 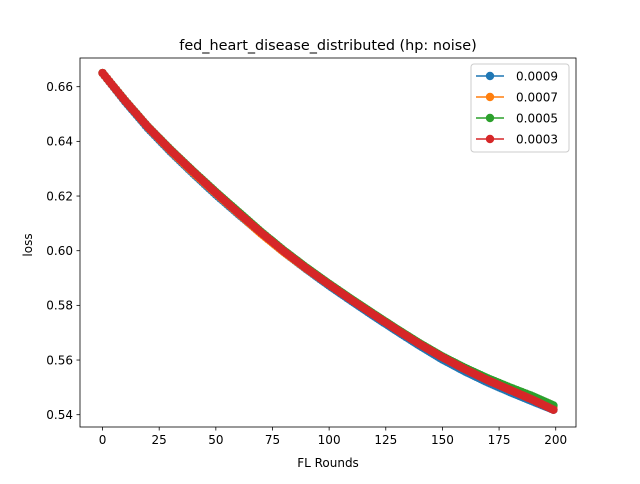 What do you see at coordinates (59, 87) in the screenshot?
I see `y-tick-label: 0.66` at bounding box center [59, 87].